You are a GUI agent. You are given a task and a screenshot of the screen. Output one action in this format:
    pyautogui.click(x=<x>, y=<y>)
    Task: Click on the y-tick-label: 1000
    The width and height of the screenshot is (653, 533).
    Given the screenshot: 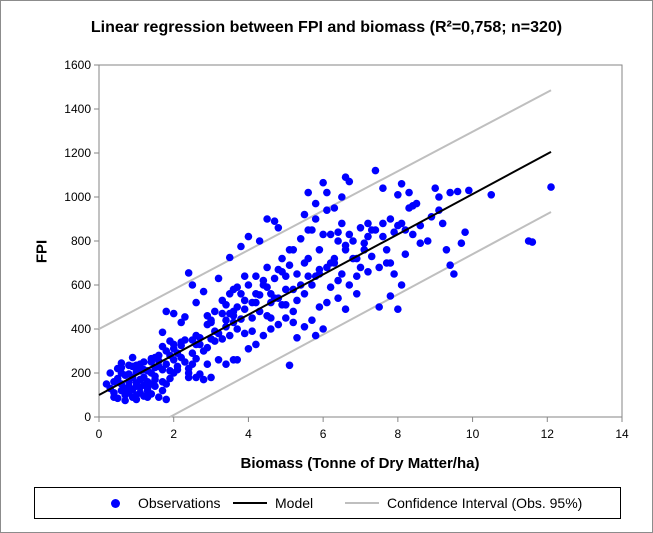 What is the action you would take?
    pyautogui.click(x=77, y=197)
    